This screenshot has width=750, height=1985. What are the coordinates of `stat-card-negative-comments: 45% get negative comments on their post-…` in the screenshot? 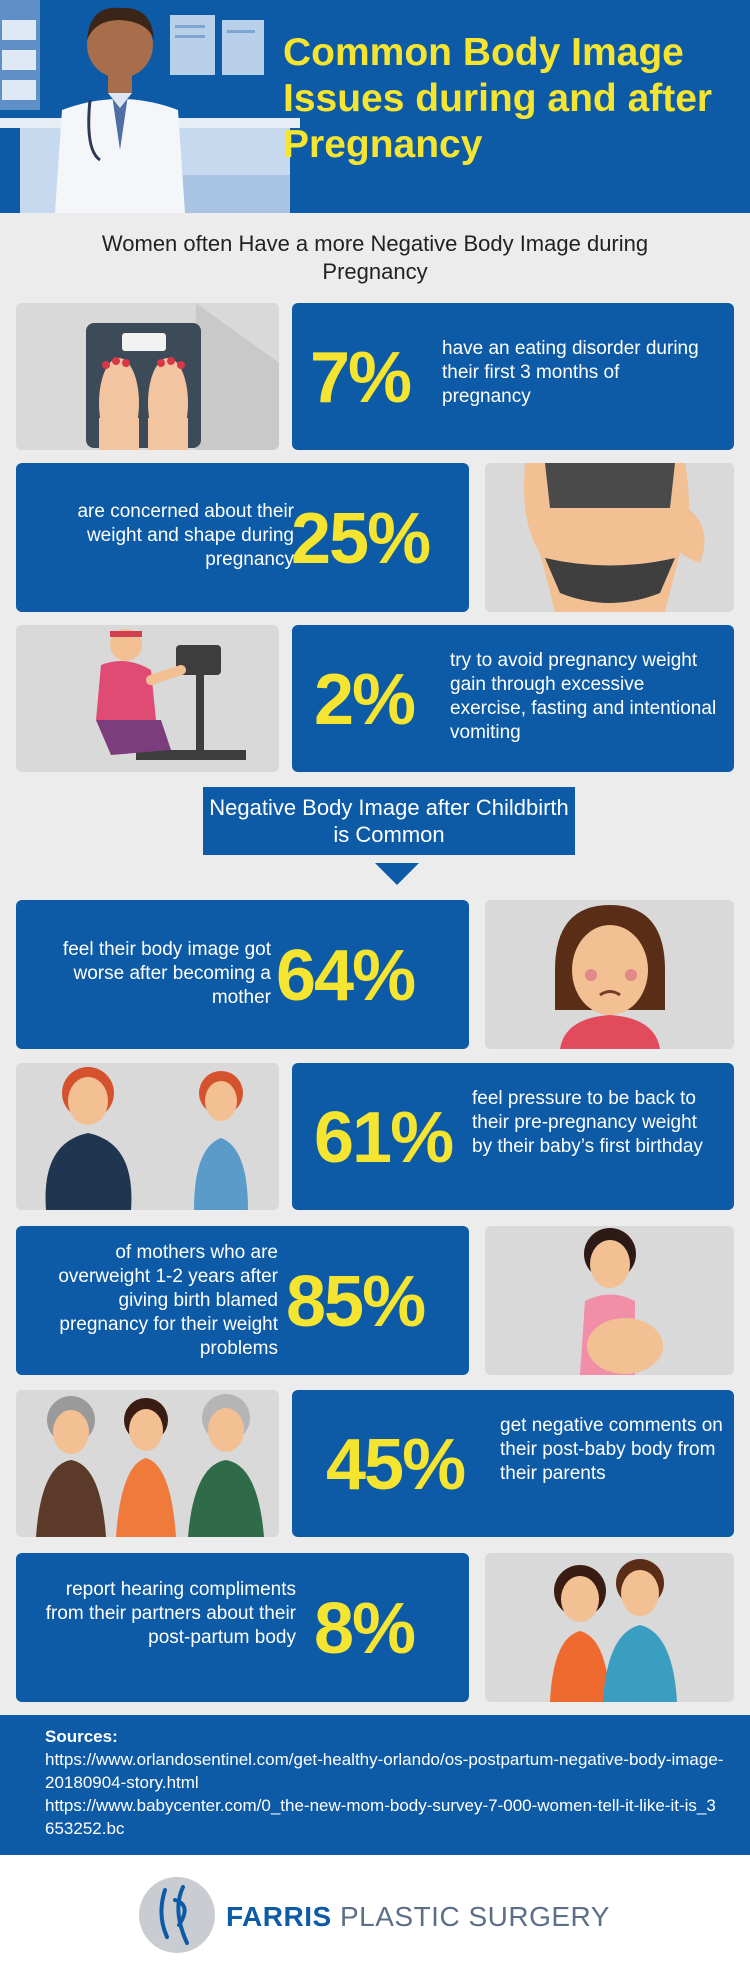 It's located at (513, 1463).